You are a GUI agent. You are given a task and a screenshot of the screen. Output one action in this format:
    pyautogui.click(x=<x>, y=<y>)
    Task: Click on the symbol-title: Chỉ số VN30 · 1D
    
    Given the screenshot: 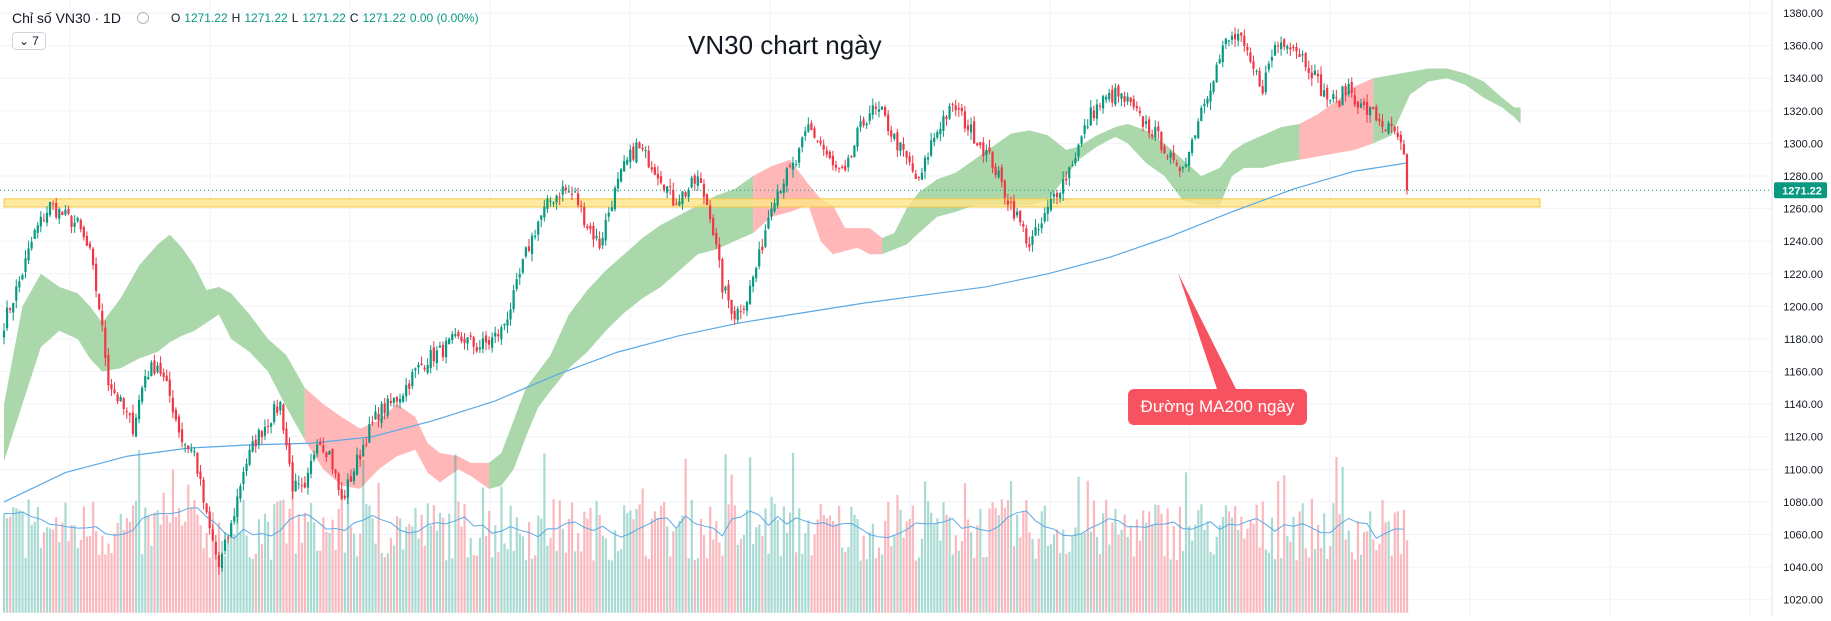 What is the action you would take?
    pyautogui.click(x=66, y=18)
    